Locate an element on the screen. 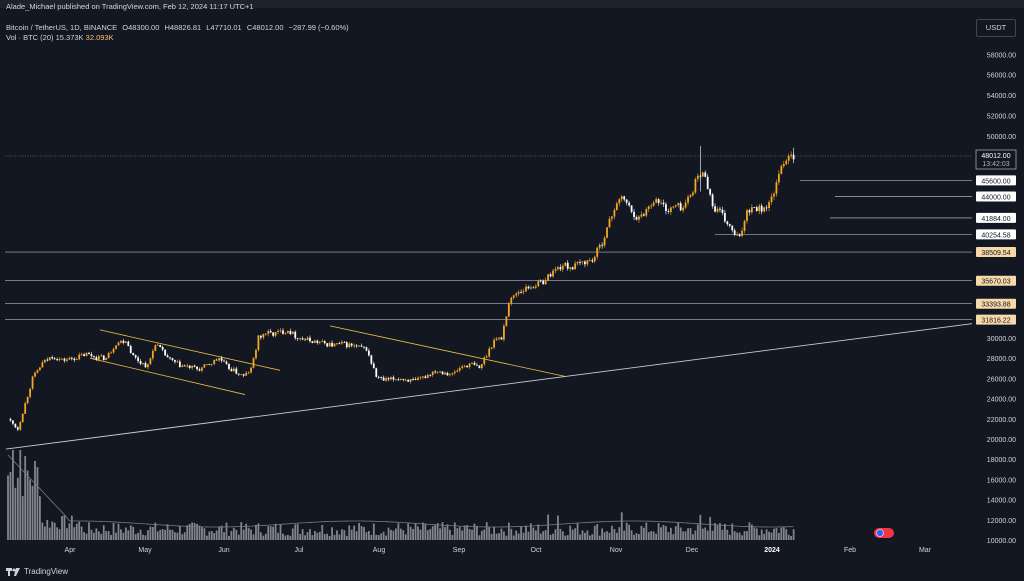  level-price-badge is located at coordinates (996, 280).